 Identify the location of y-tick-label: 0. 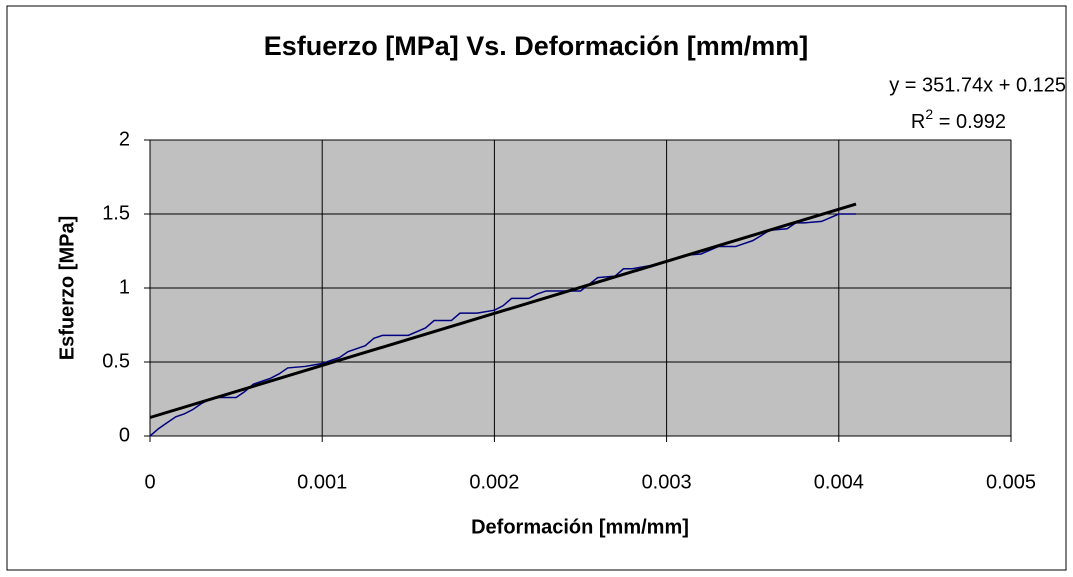
(124, 435).